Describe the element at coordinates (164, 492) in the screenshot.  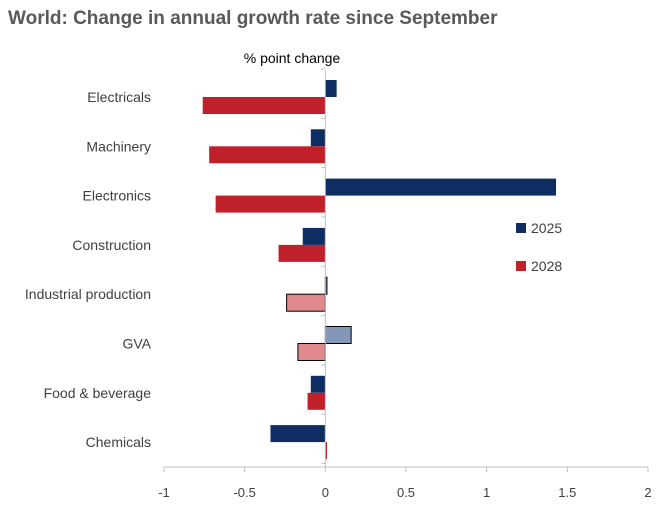
I see `x-tick-label: -1` at that location.